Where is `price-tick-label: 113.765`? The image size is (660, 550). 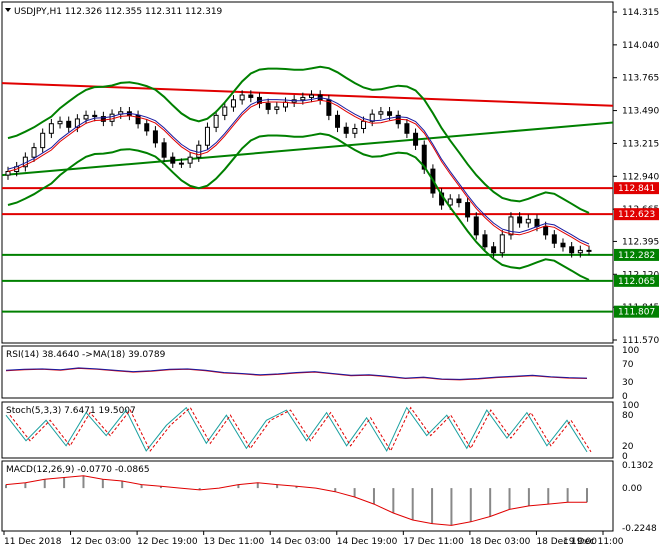 price-tick-label: 113.765 is located at coordinates (640, 79).